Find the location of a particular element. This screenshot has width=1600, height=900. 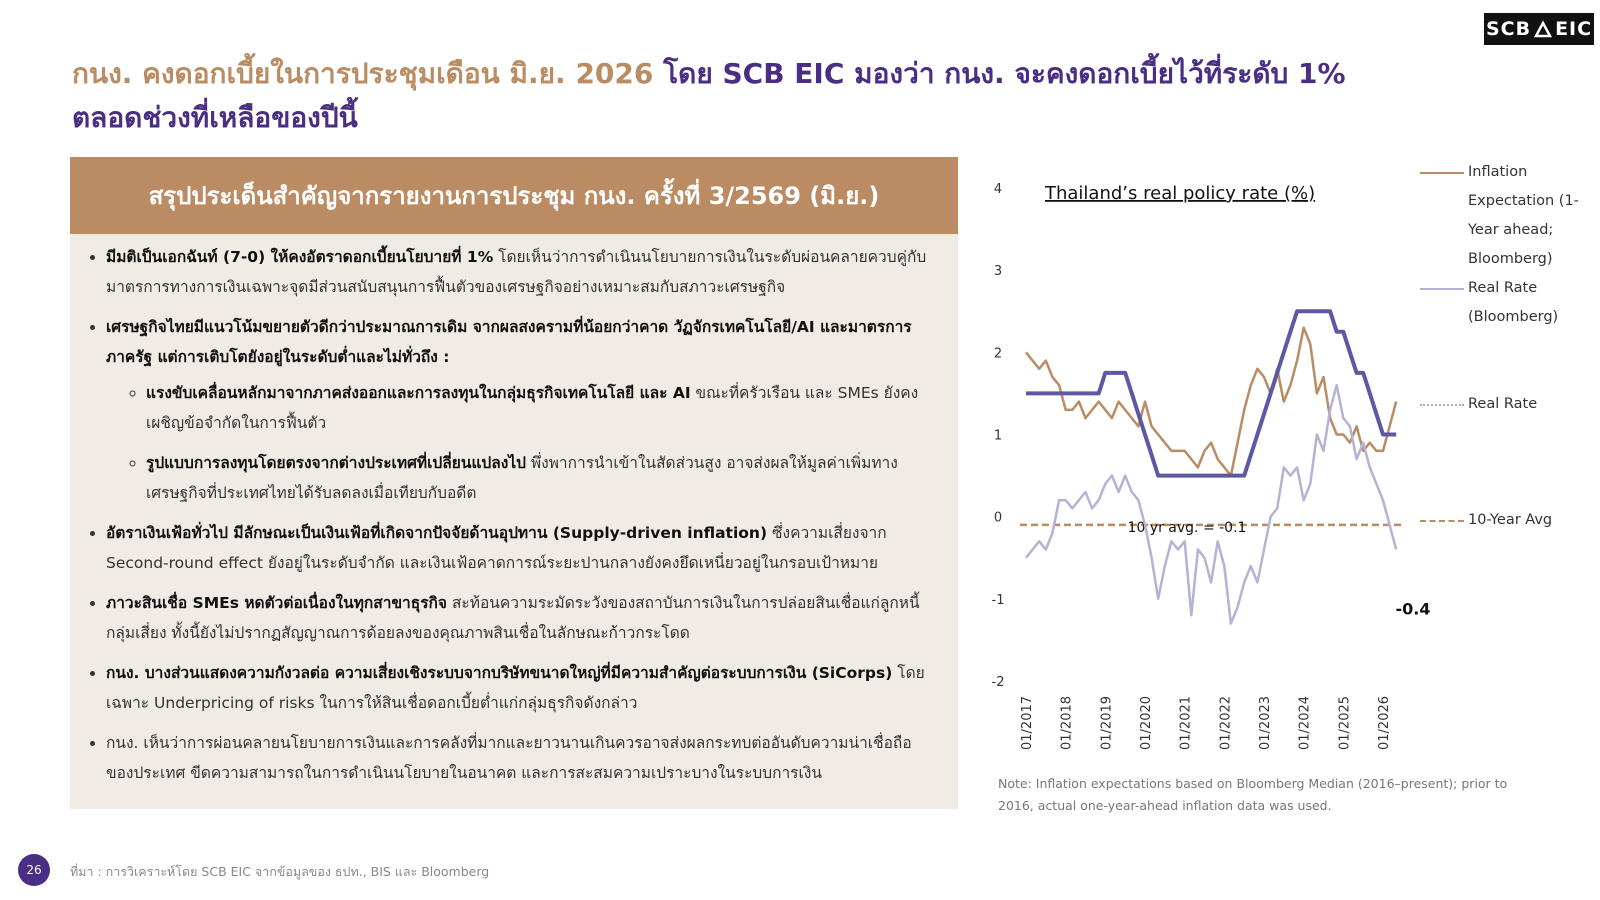

x-tick-label: 01/2017 is located at coordinates (1027, 723).